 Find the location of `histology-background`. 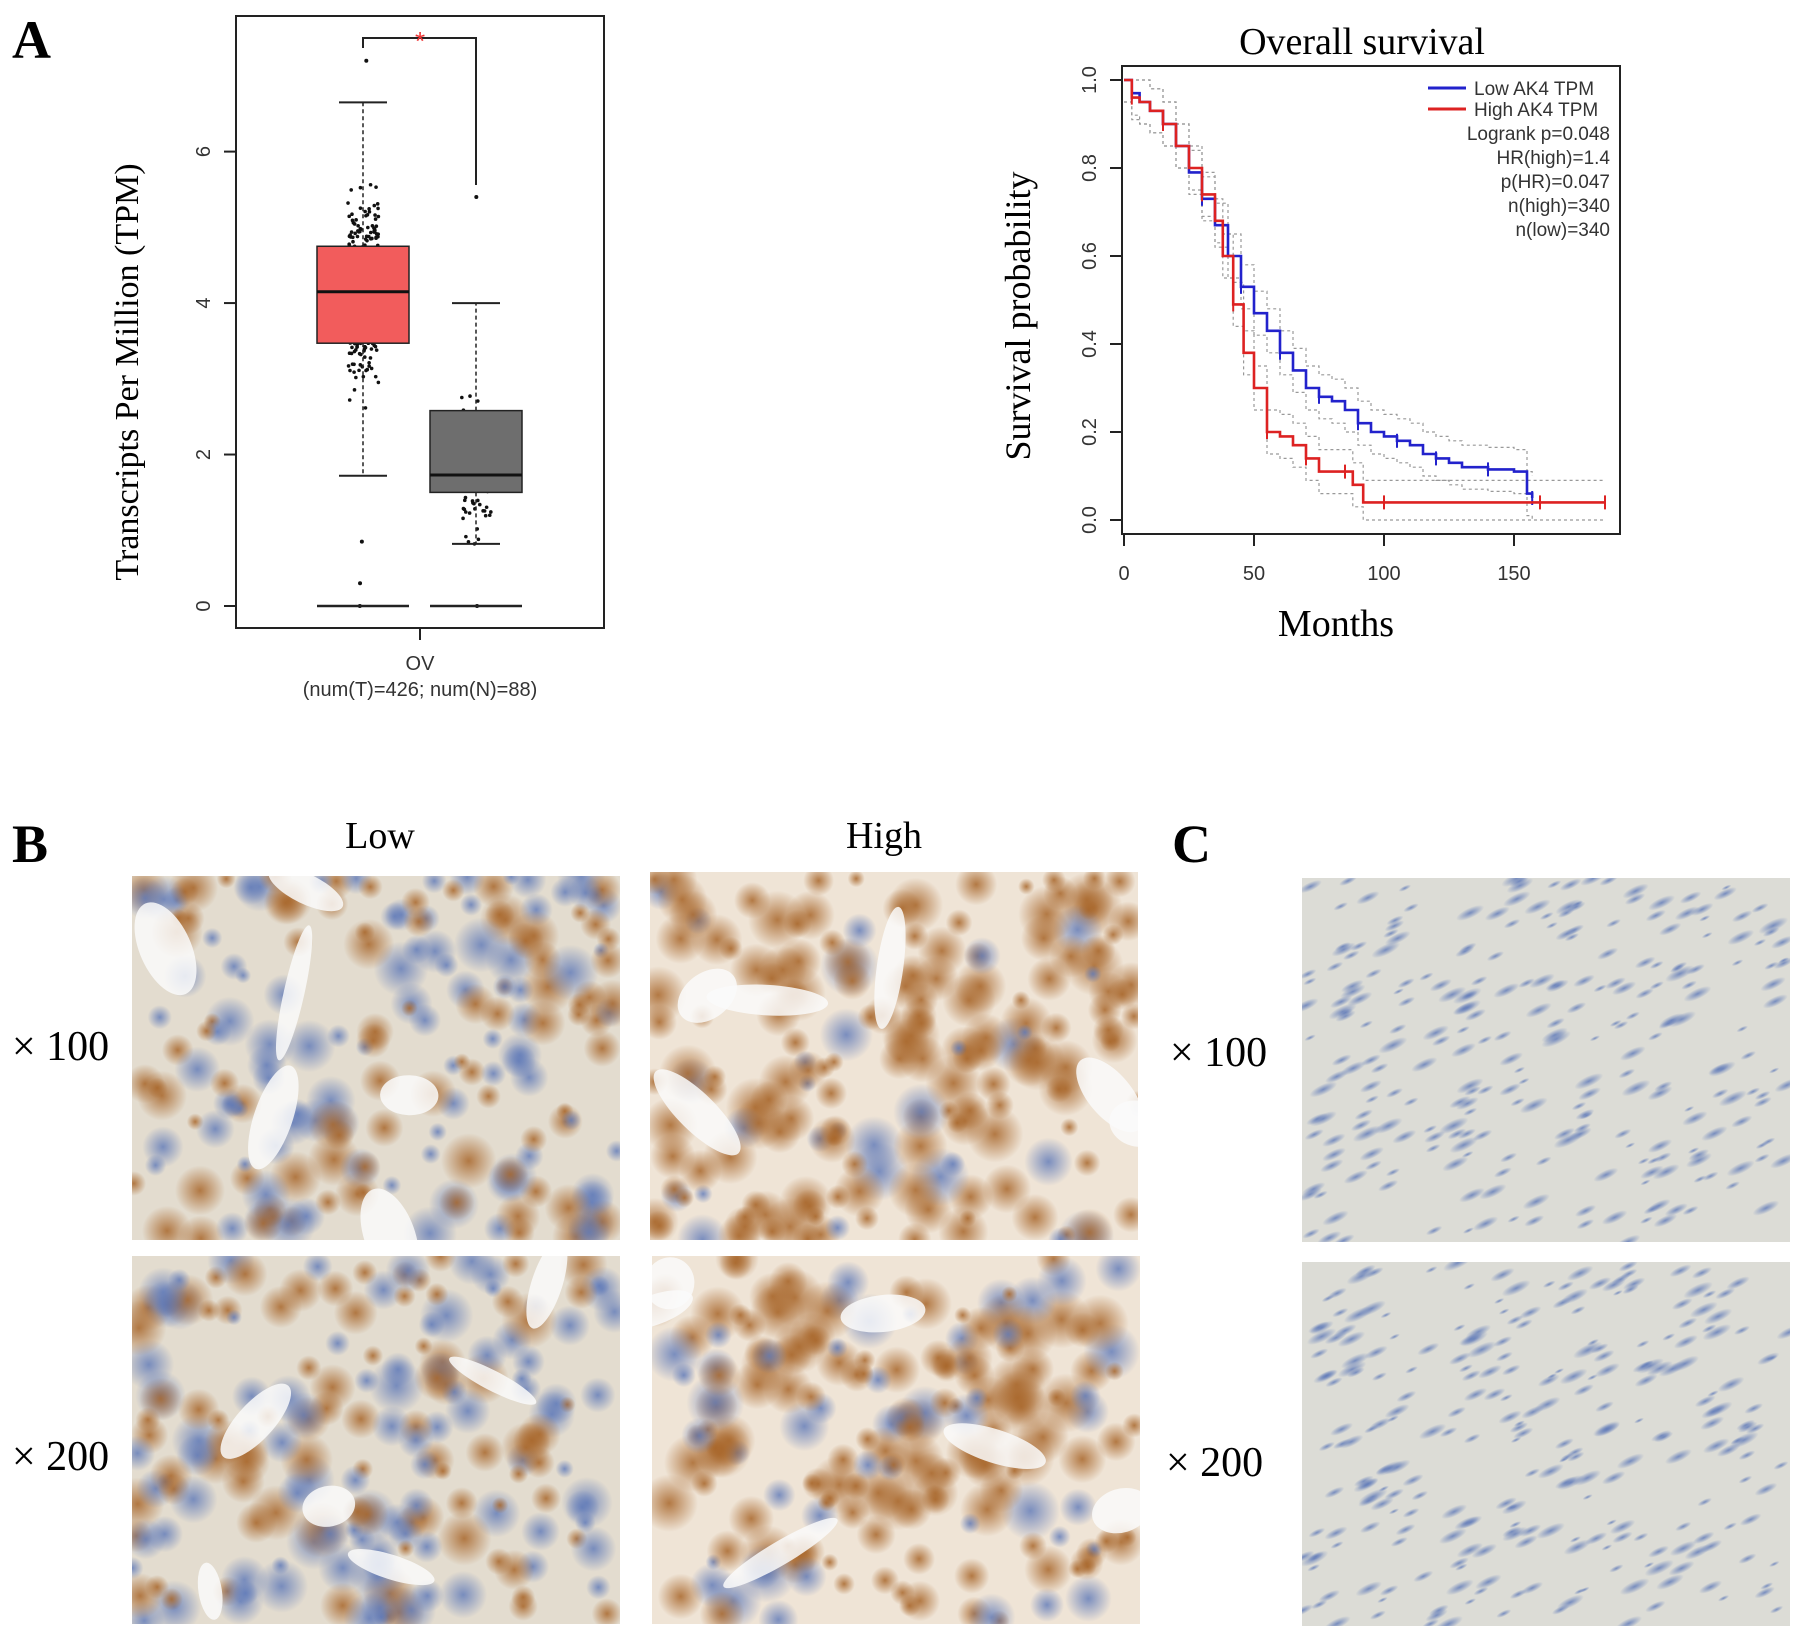

histology-background is located at coordinates (1546, 1060).